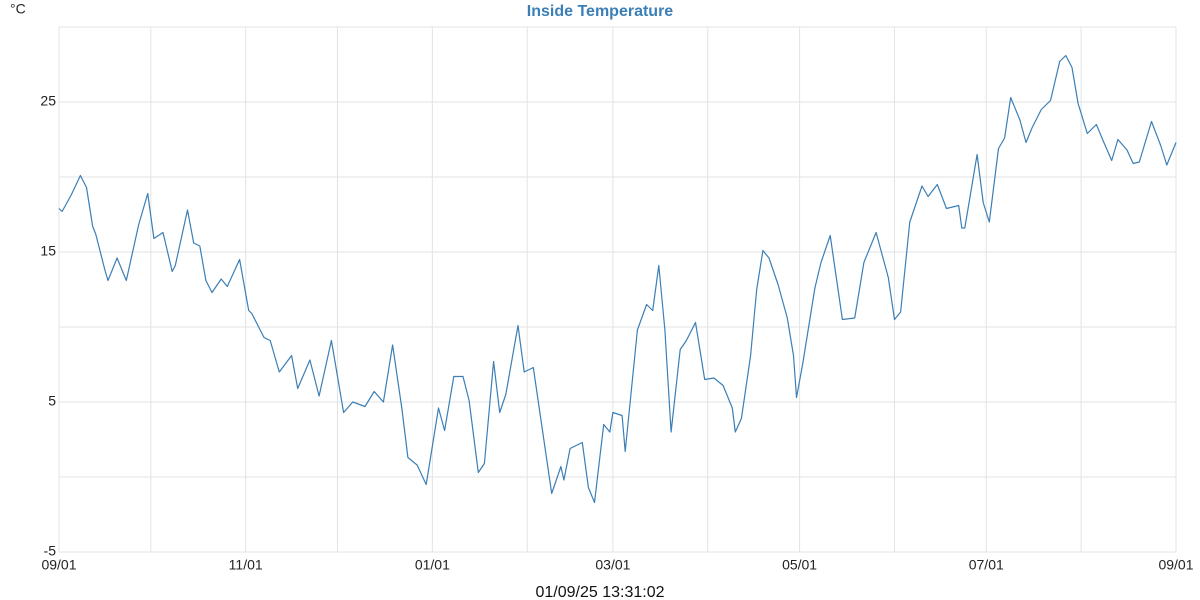 Image resolution: width=1200 pixels, height=600 pixels. Describe the element at coordinates (986, 565) in the screenshot. I see `x-tick-label: 07/01` at that location.